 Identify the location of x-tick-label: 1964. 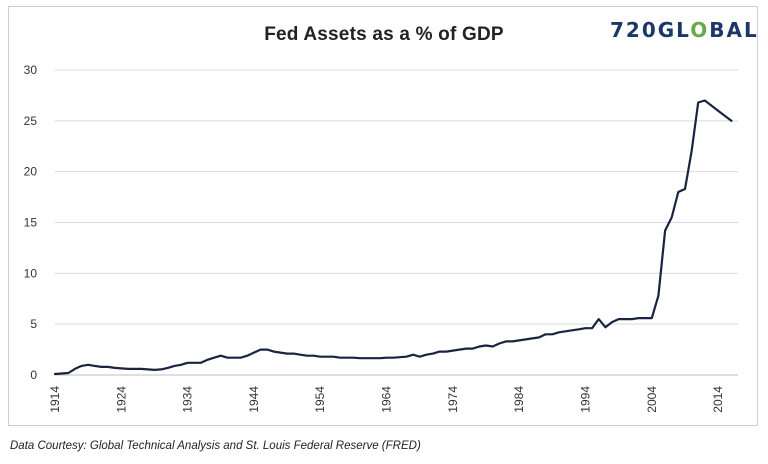
(387, 399).